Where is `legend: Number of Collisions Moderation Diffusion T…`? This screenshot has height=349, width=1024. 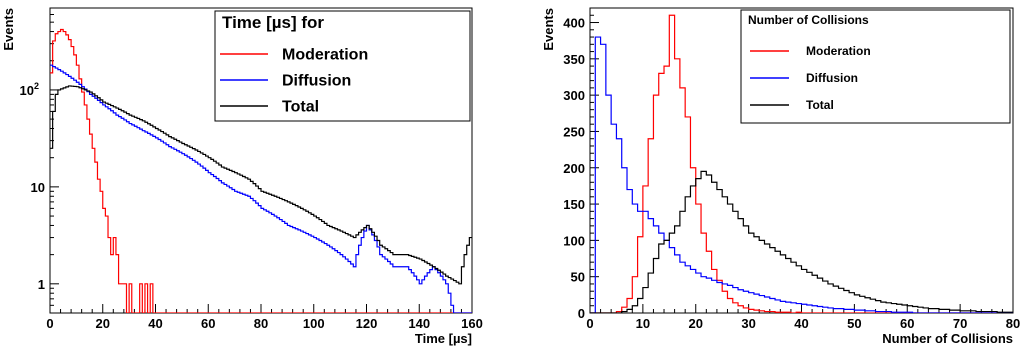 legend: Number of Collisions Moderation Diffusion T… is located at coordinates (875, 66).